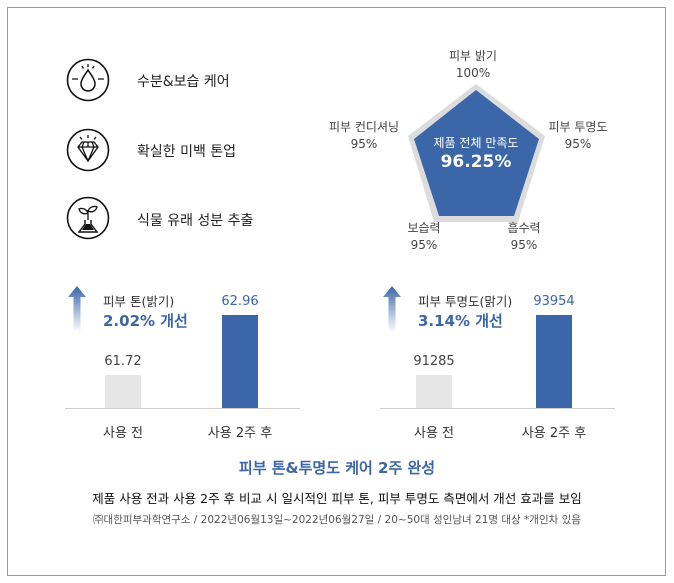  I want to click on bar-value-label: 61.72, so click(123, 361).